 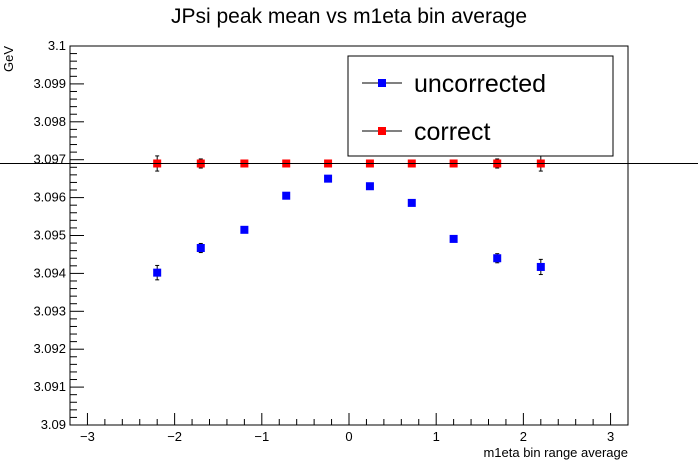 What do you see at coordinates (49, 310) in the screenshot?
I see `y-tick-label: 3.093` at bounding box center [49, 310].